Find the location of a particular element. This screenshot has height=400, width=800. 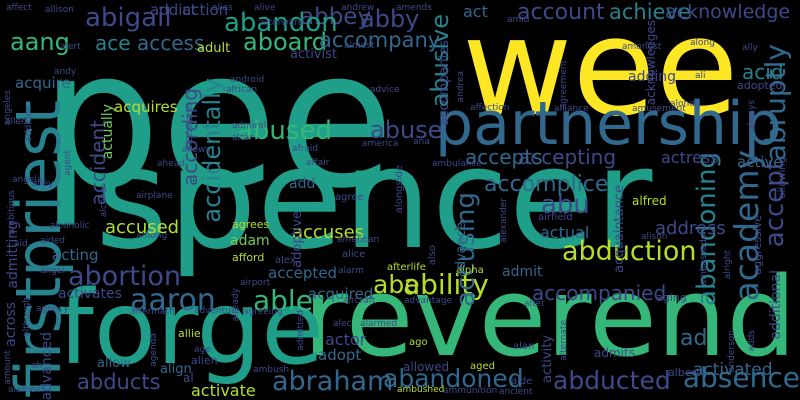

cloud-word: alter is located at coordinates (534, 304).